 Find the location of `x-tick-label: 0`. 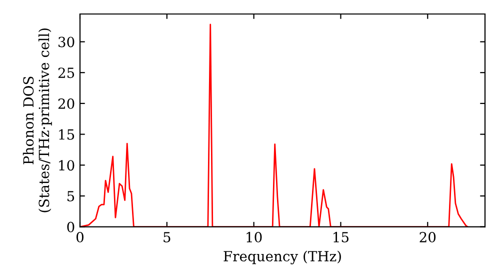

x-tick-label: 0 is located at coordinates (80, 237).